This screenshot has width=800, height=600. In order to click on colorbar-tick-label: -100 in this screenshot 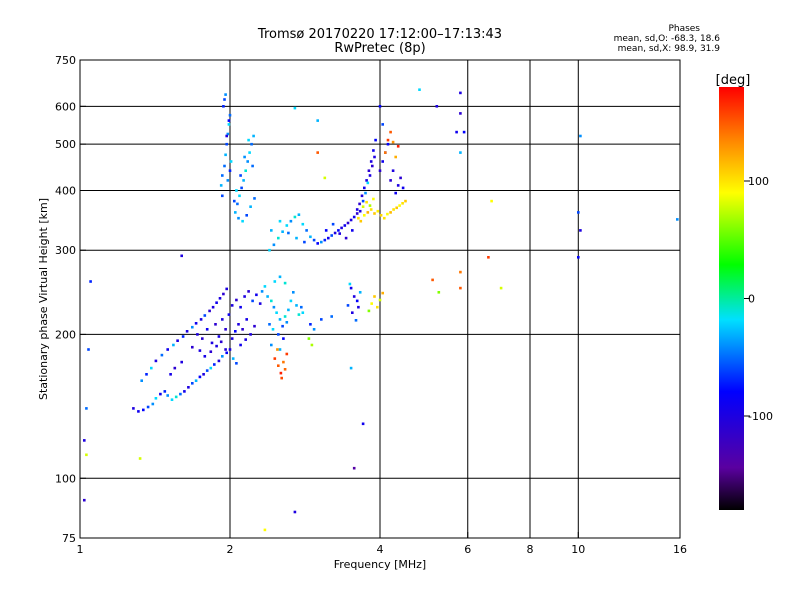, I will do `click(760, 416)`.